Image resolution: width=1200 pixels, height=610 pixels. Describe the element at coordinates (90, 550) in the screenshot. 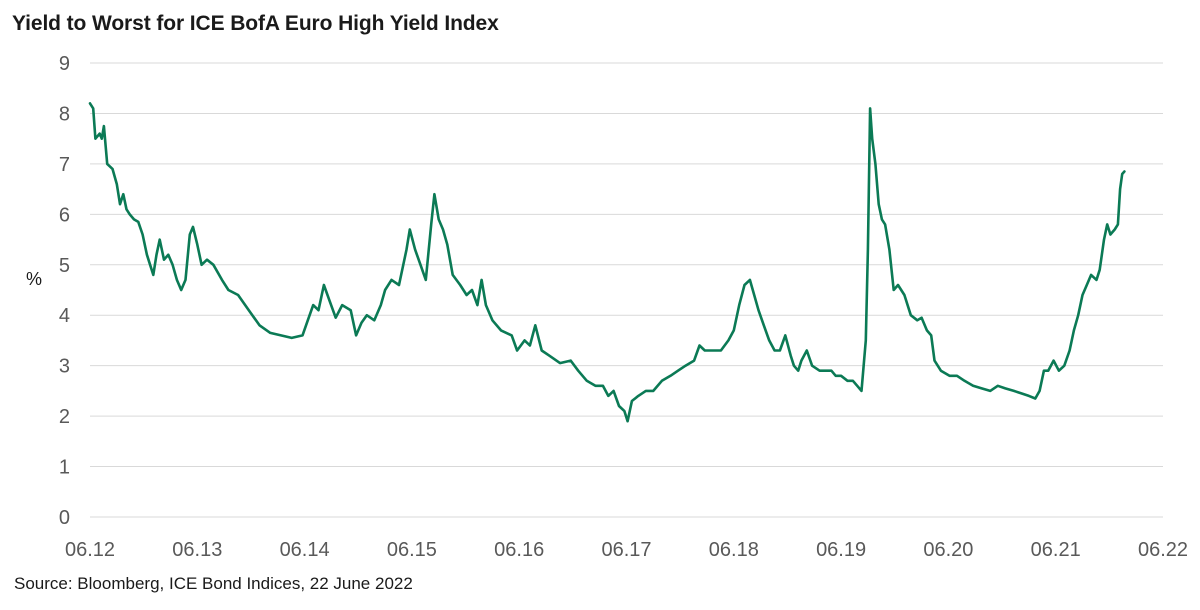

I see `x-tick-label: 06.12` at that location.